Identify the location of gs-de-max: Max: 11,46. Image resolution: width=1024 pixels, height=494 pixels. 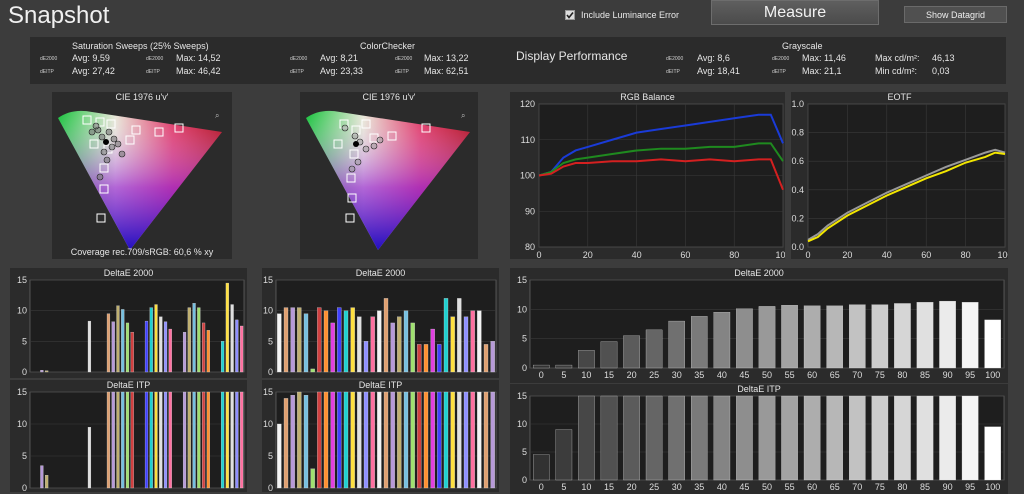
(824, 58).